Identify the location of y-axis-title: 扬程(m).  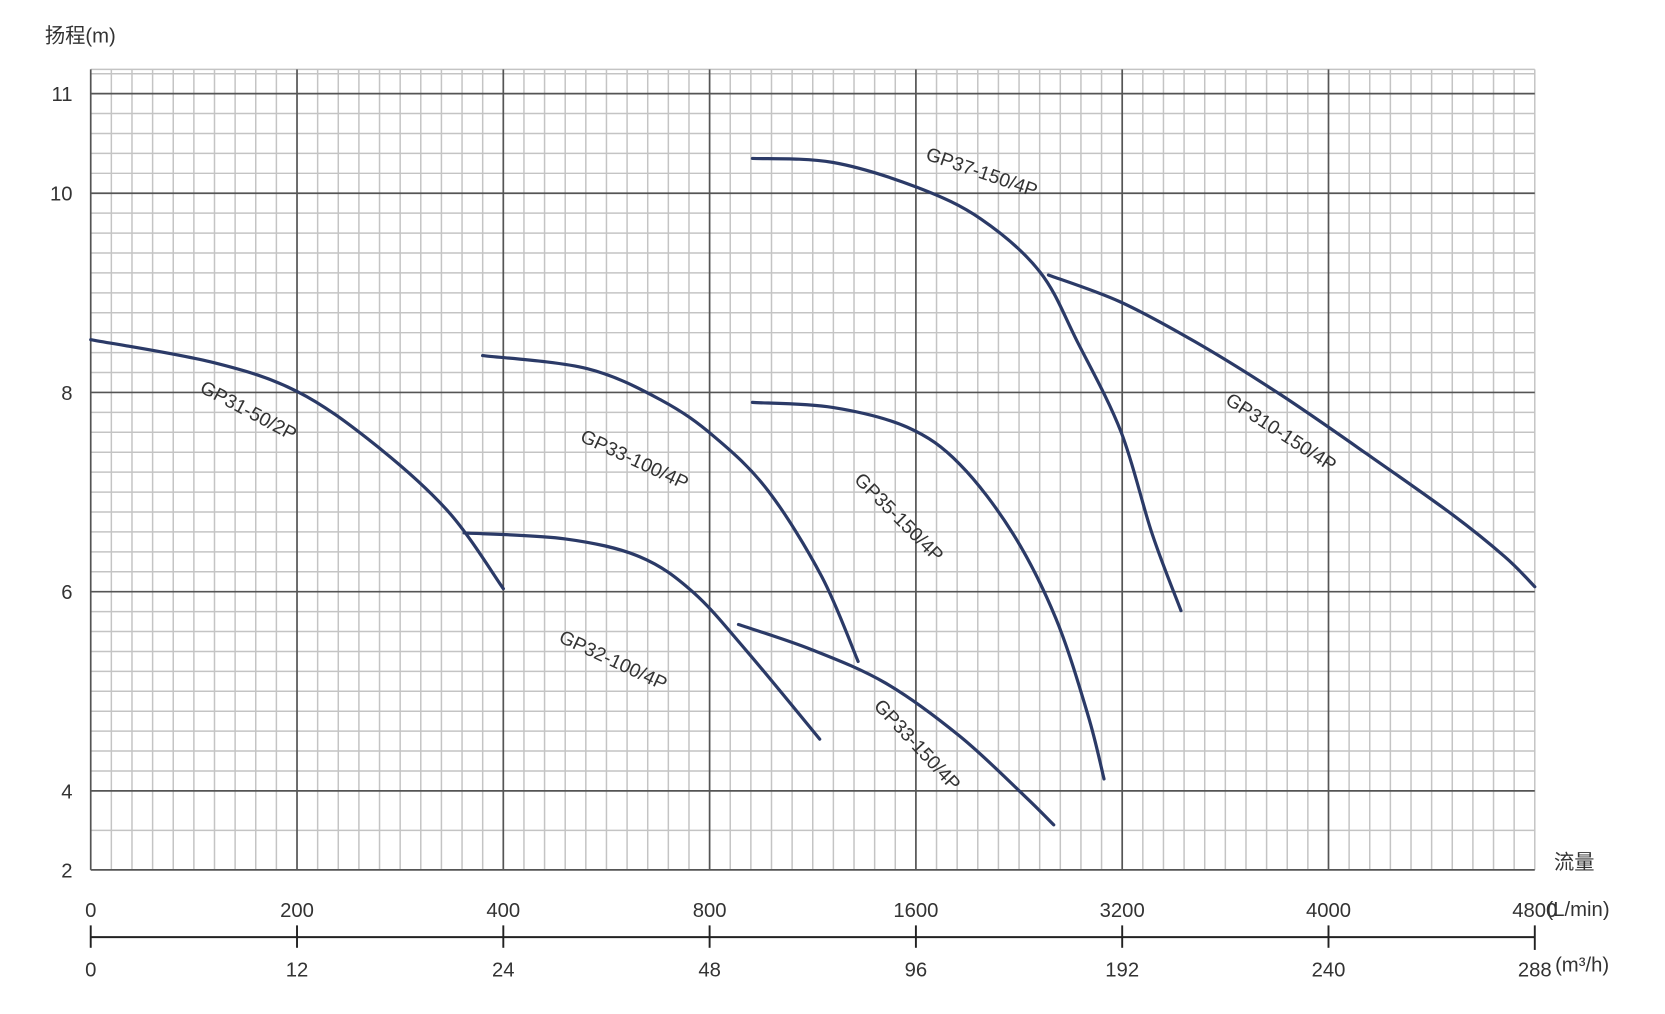
(80, 36).